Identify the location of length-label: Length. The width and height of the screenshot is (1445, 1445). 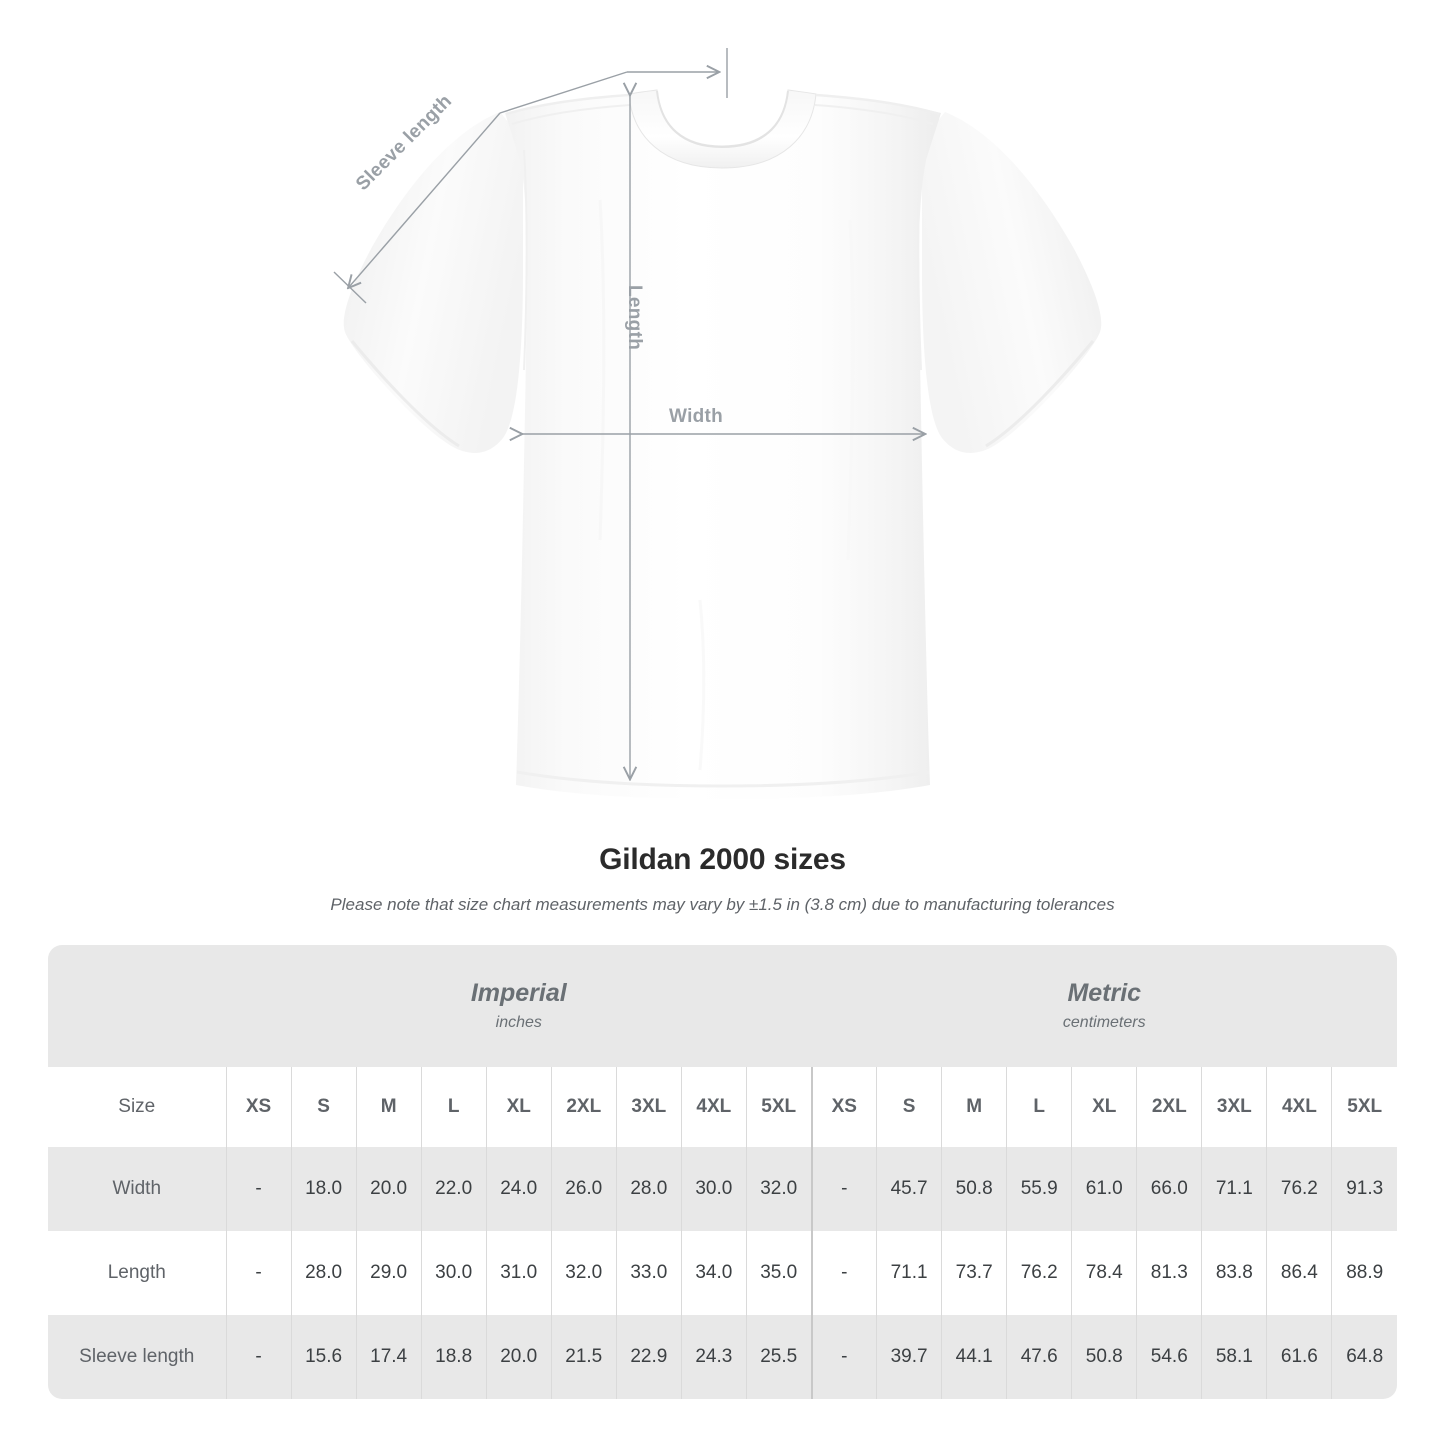
(634, 318).